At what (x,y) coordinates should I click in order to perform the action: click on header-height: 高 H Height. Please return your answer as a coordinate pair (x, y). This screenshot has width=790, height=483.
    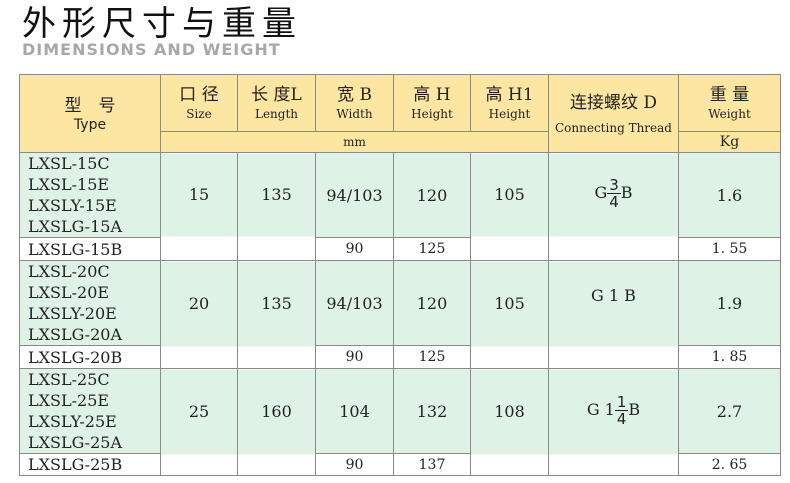
    Looking at the image, I should click on (432, 103).